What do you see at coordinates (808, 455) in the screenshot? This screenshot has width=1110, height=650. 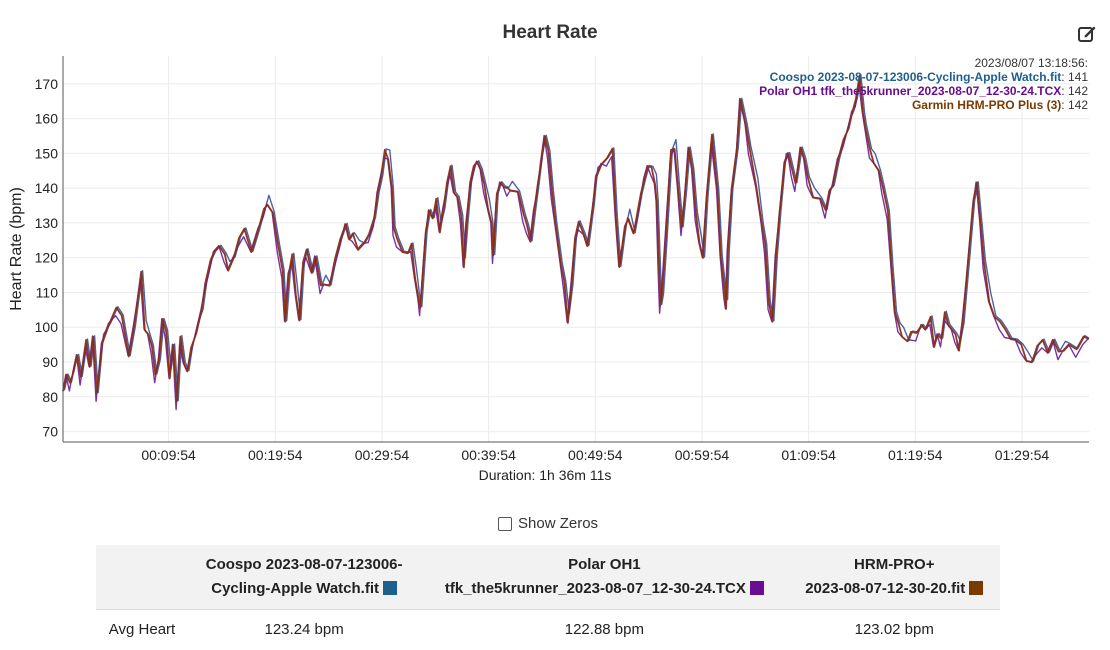 I see `x-tick-label: 01:09:54` at bounding box center [808, 455].